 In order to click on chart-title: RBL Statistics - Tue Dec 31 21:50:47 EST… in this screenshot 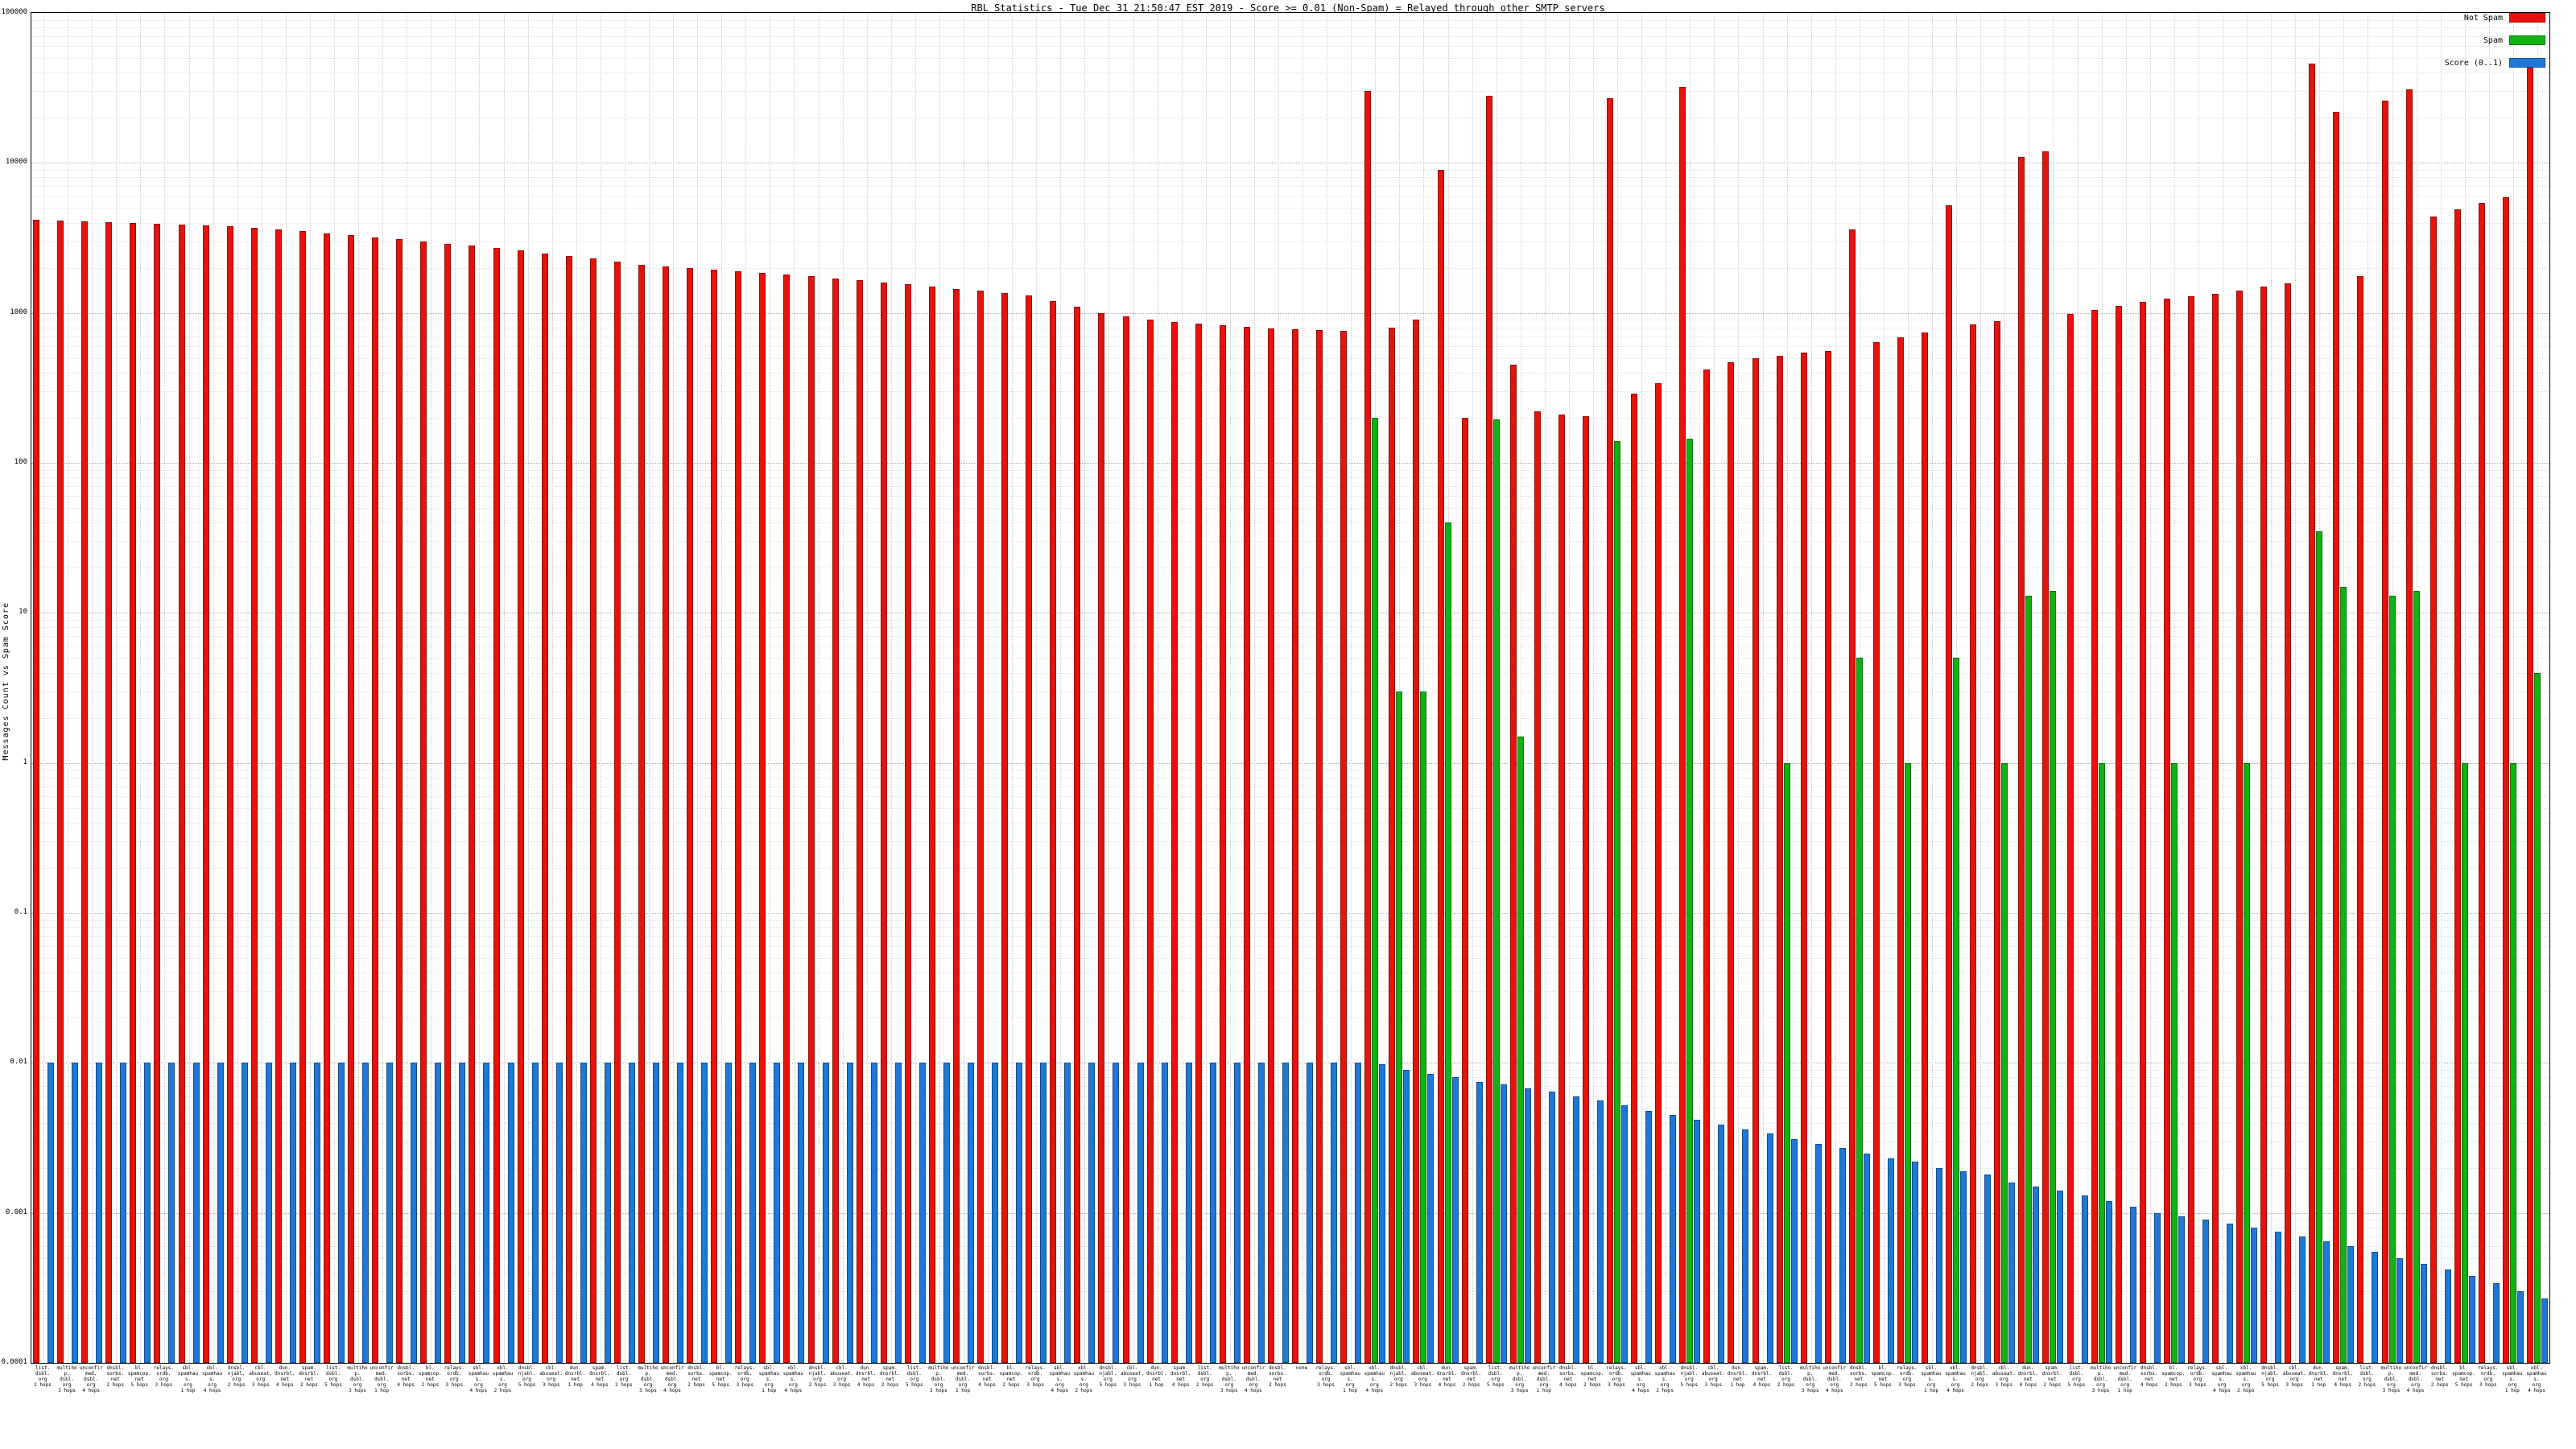, I will do `click(1288, 8)`.